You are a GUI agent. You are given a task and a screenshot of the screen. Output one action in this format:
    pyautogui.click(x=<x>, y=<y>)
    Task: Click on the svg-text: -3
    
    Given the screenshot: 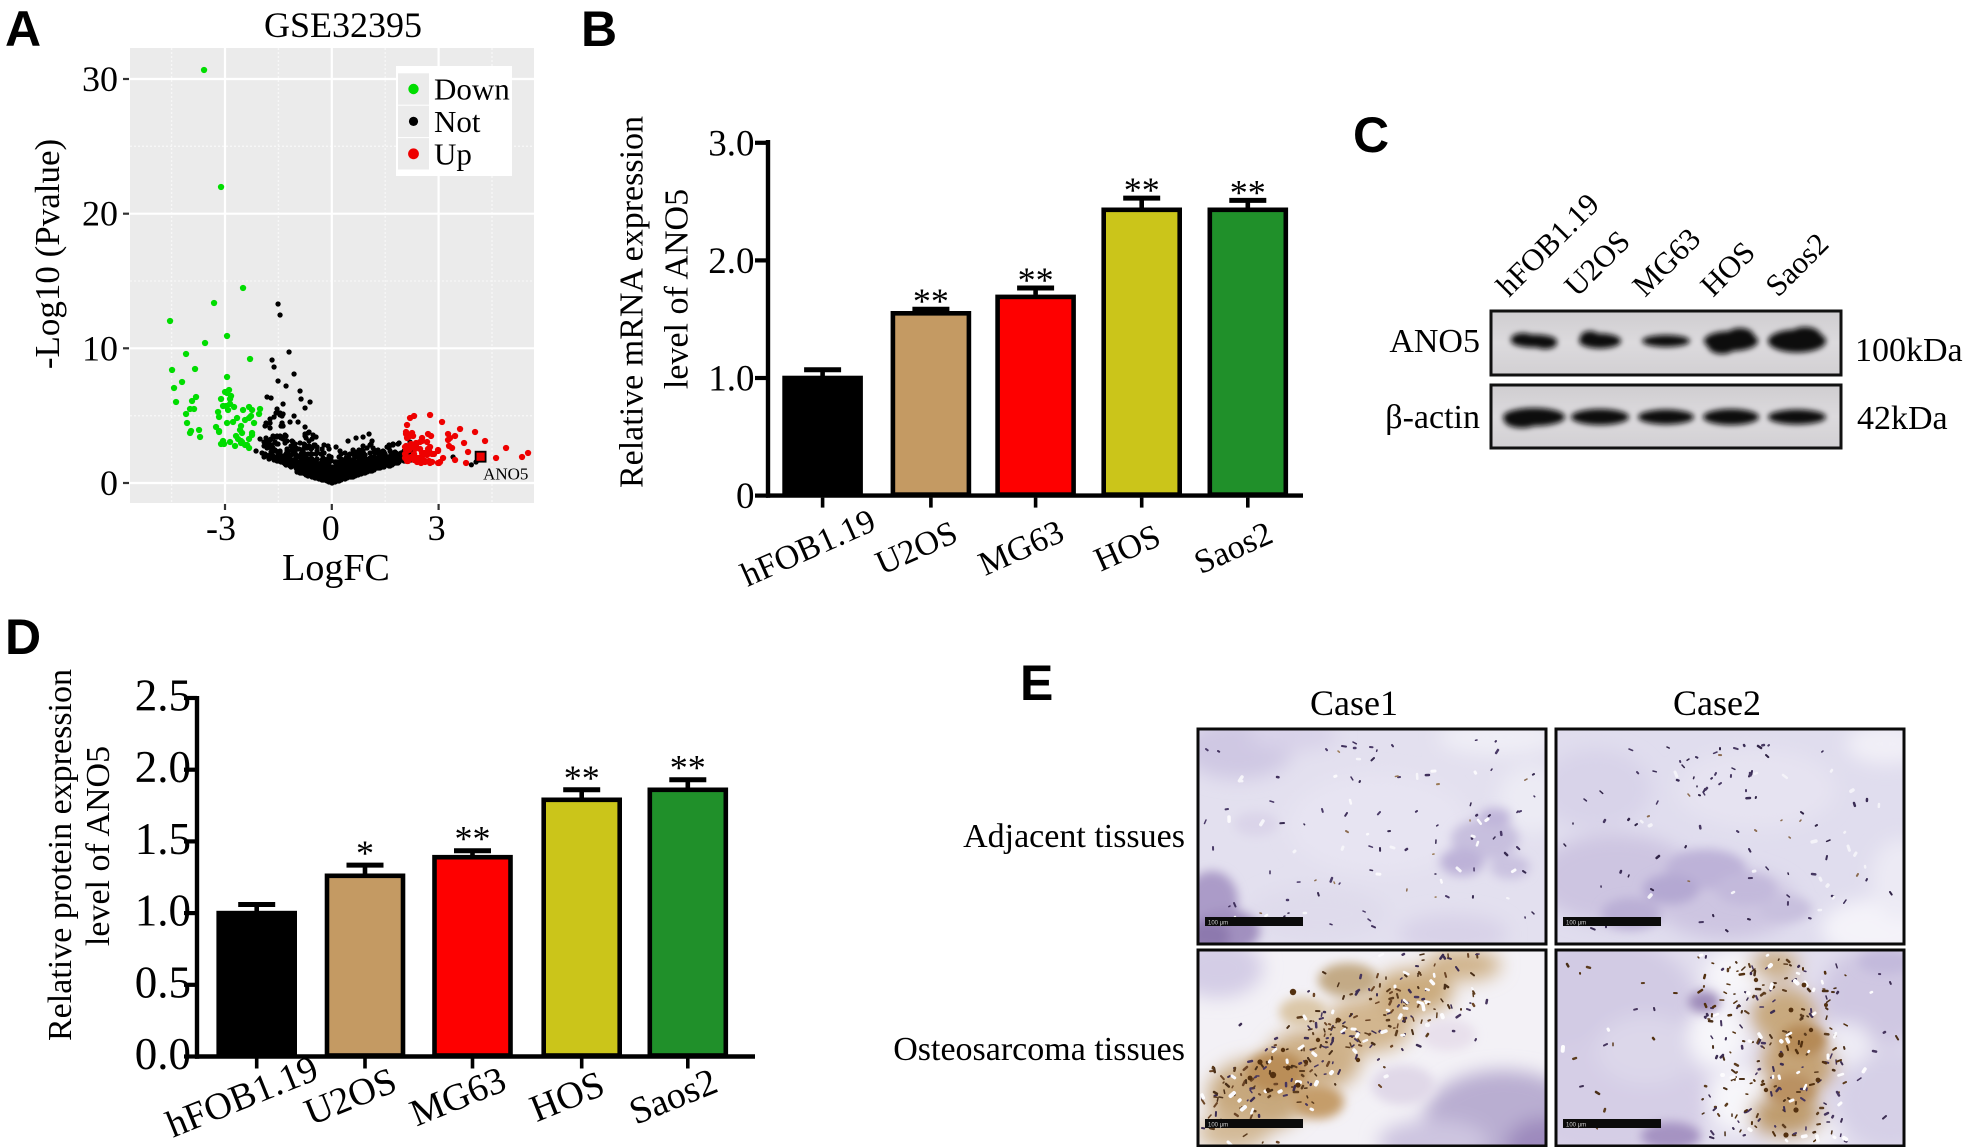 What is the action you would take?
    pyautogui.click(x=221, y=528)
    